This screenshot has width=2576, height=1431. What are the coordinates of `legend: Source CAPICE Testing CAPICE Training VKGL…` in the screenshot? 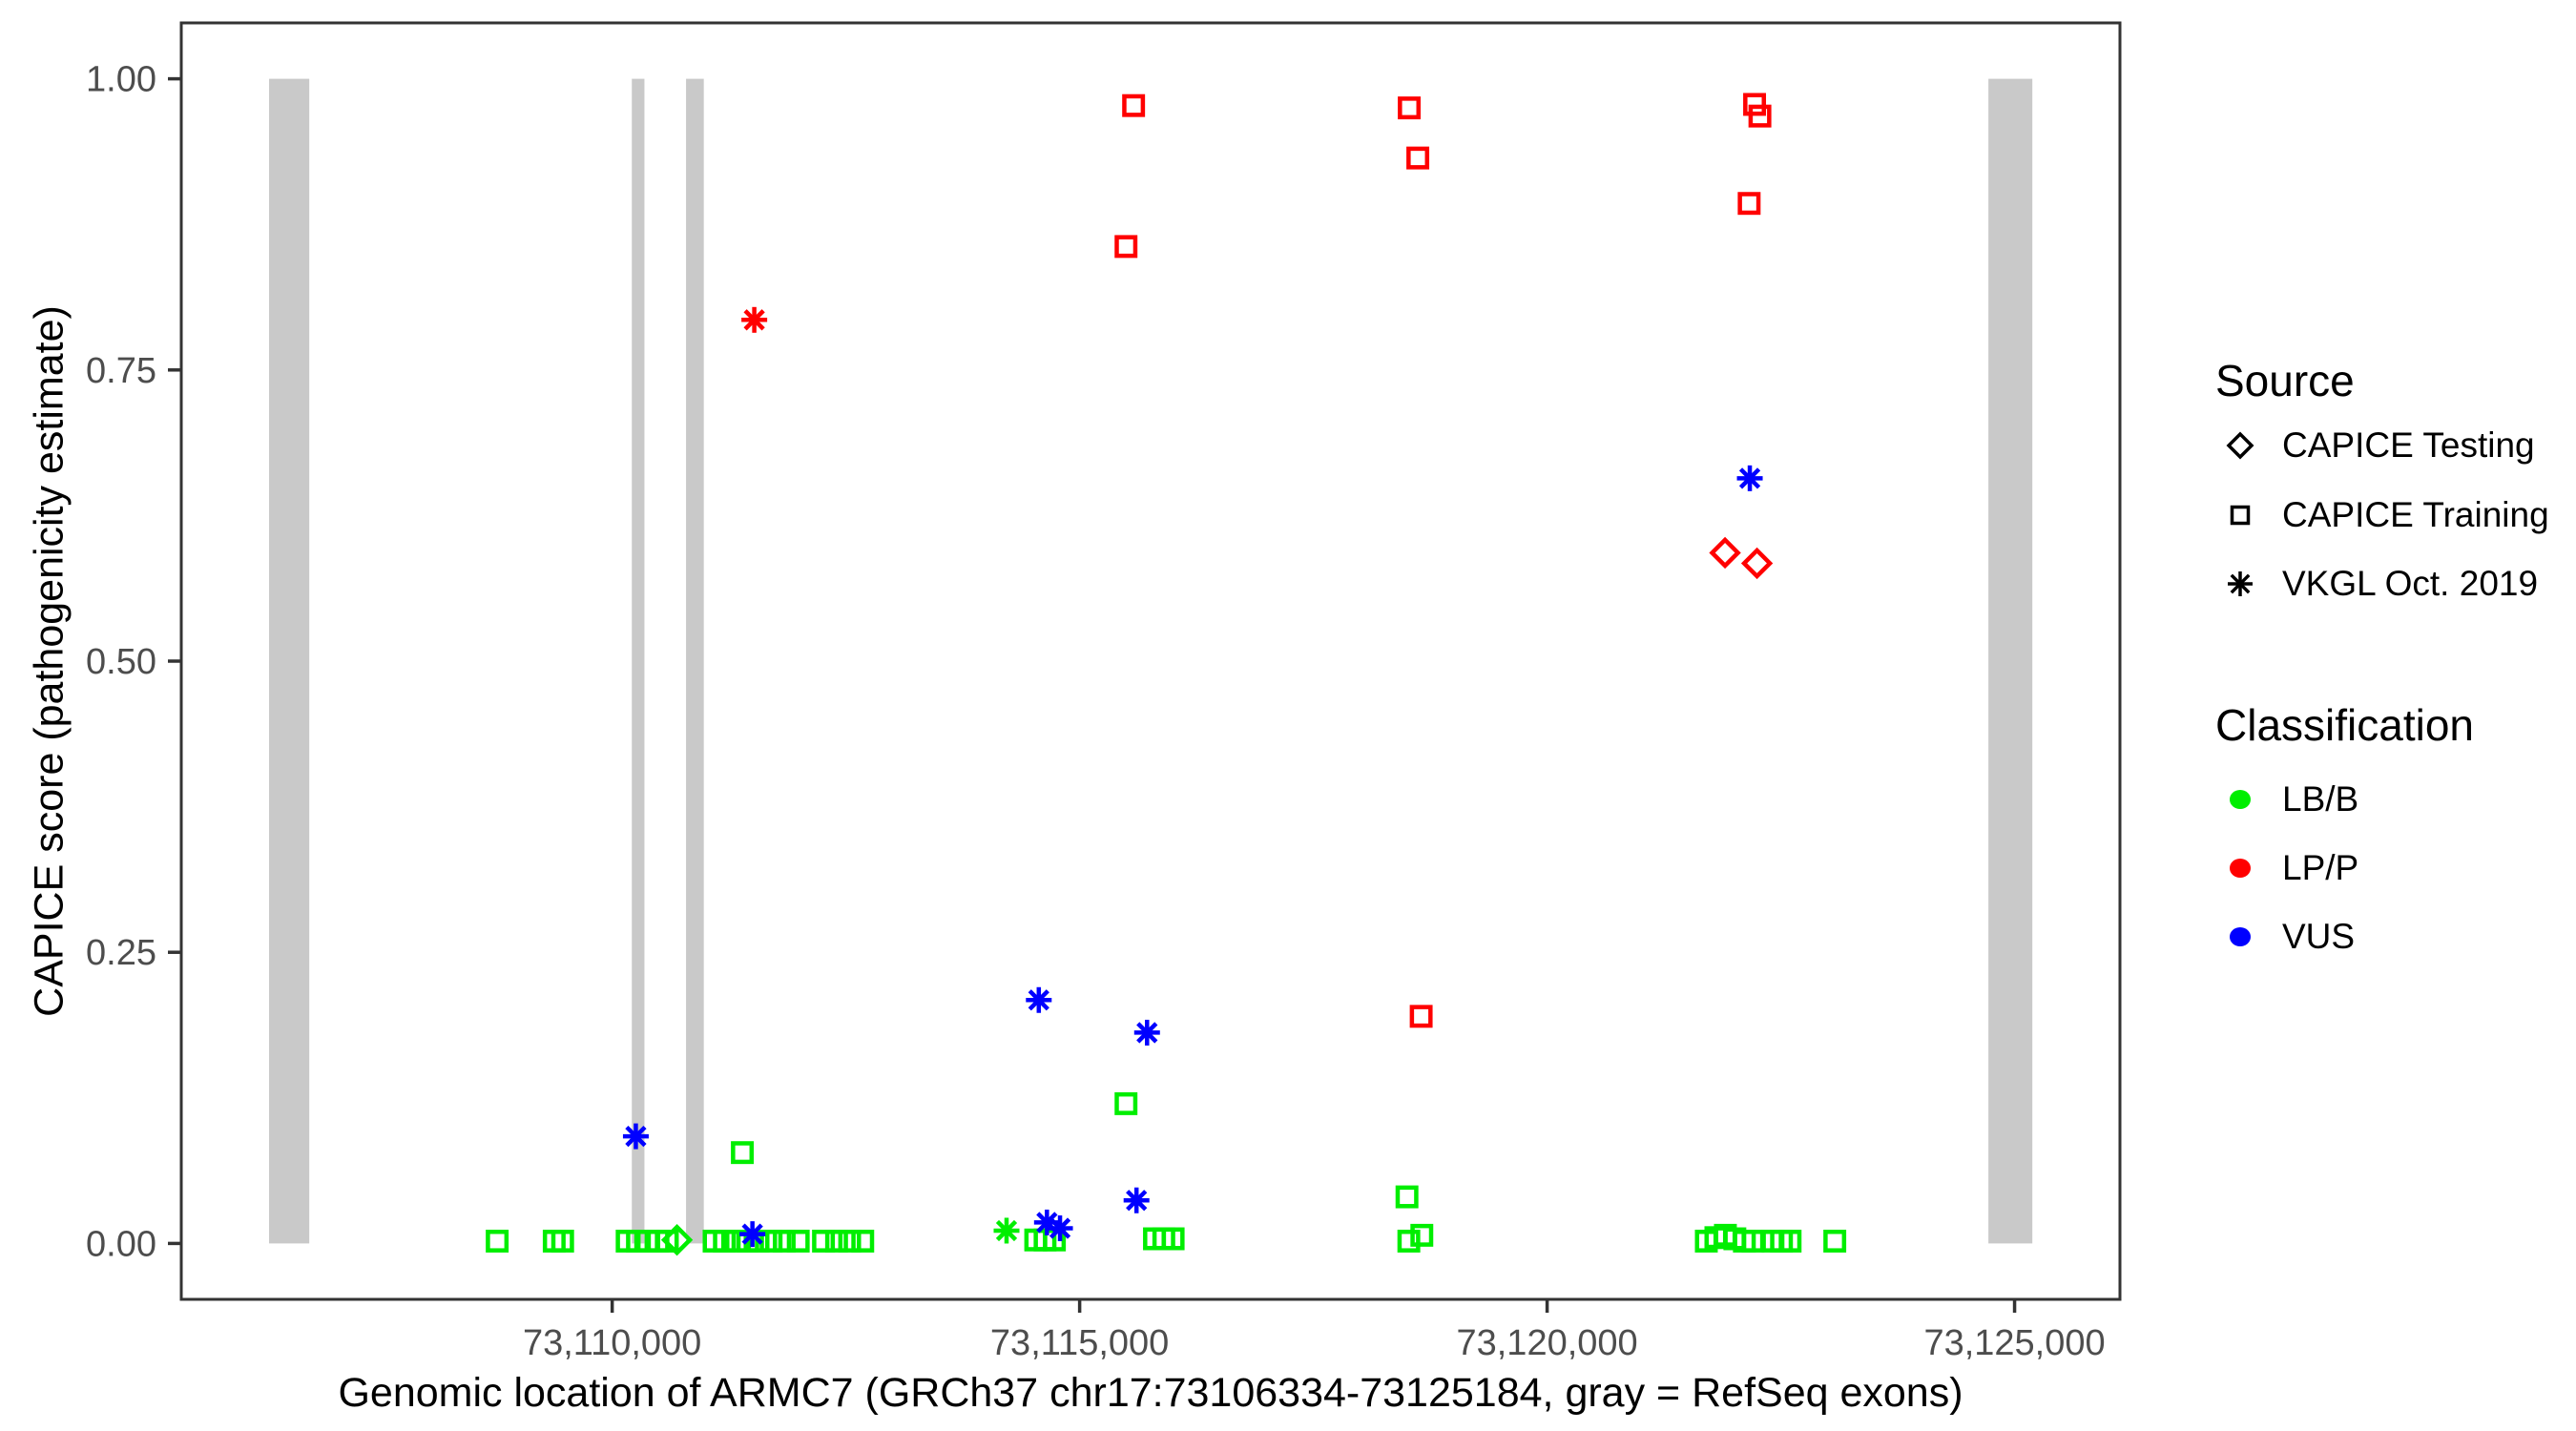 It's located at (2392, 715).